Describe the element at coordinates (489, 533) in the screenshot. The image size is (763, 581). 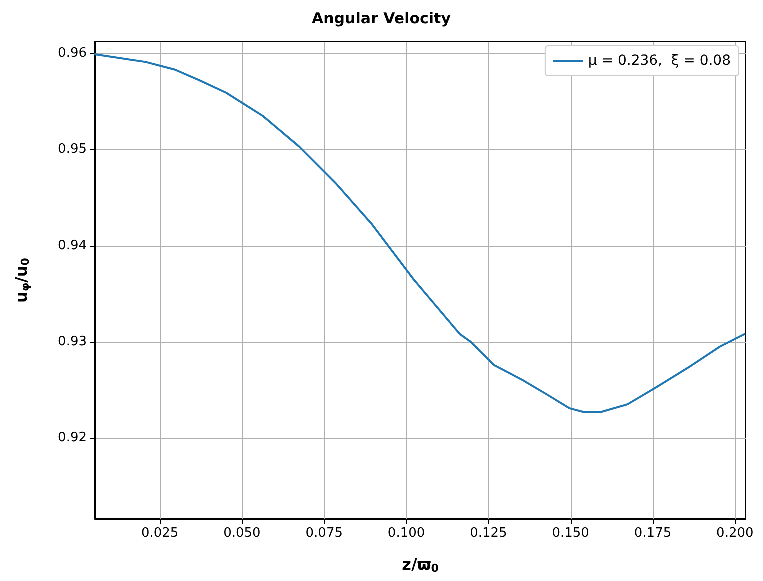
I see `x-tick-label: 0.125` at that location.